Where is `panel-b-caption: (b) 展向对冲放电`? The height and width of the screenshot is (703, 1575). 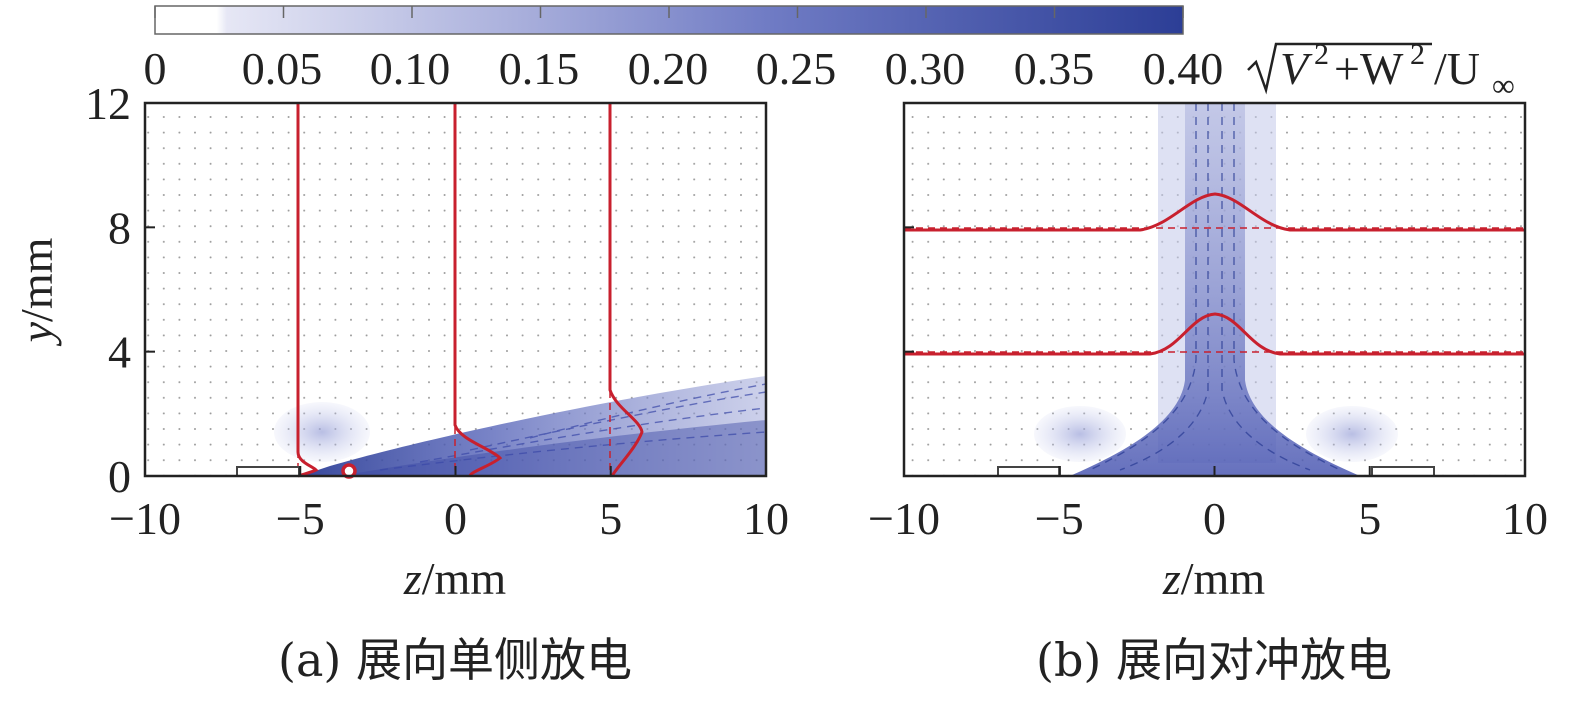
panel-b-caption: (b) 展向对冲放电 is located at coordinates (1214, 660).